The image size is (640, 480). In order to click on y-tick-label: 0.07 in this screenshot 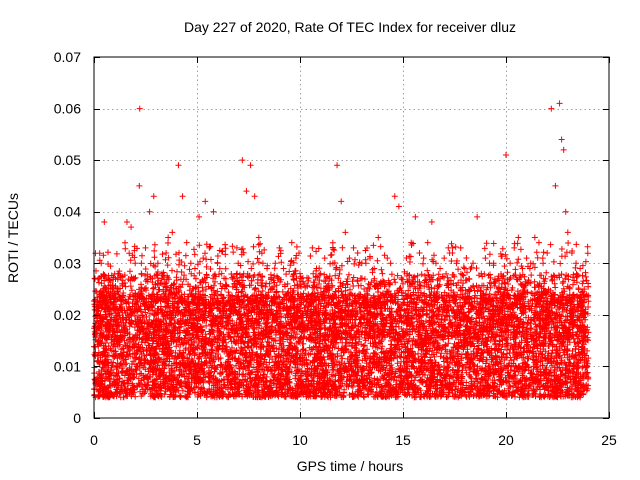, I will do `click(67, 57)`.